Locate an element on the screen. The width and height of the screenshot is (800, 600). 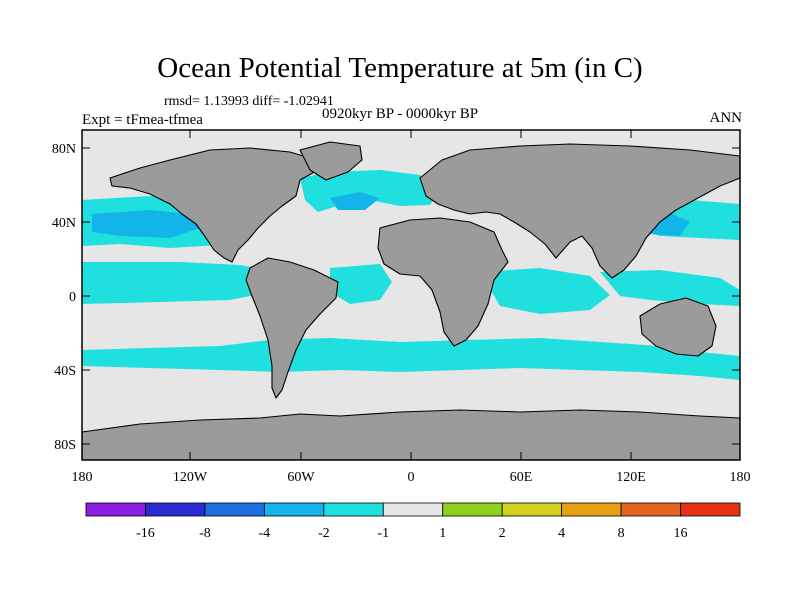
colorbar-label: -2 is located at coordinates (324, 533).